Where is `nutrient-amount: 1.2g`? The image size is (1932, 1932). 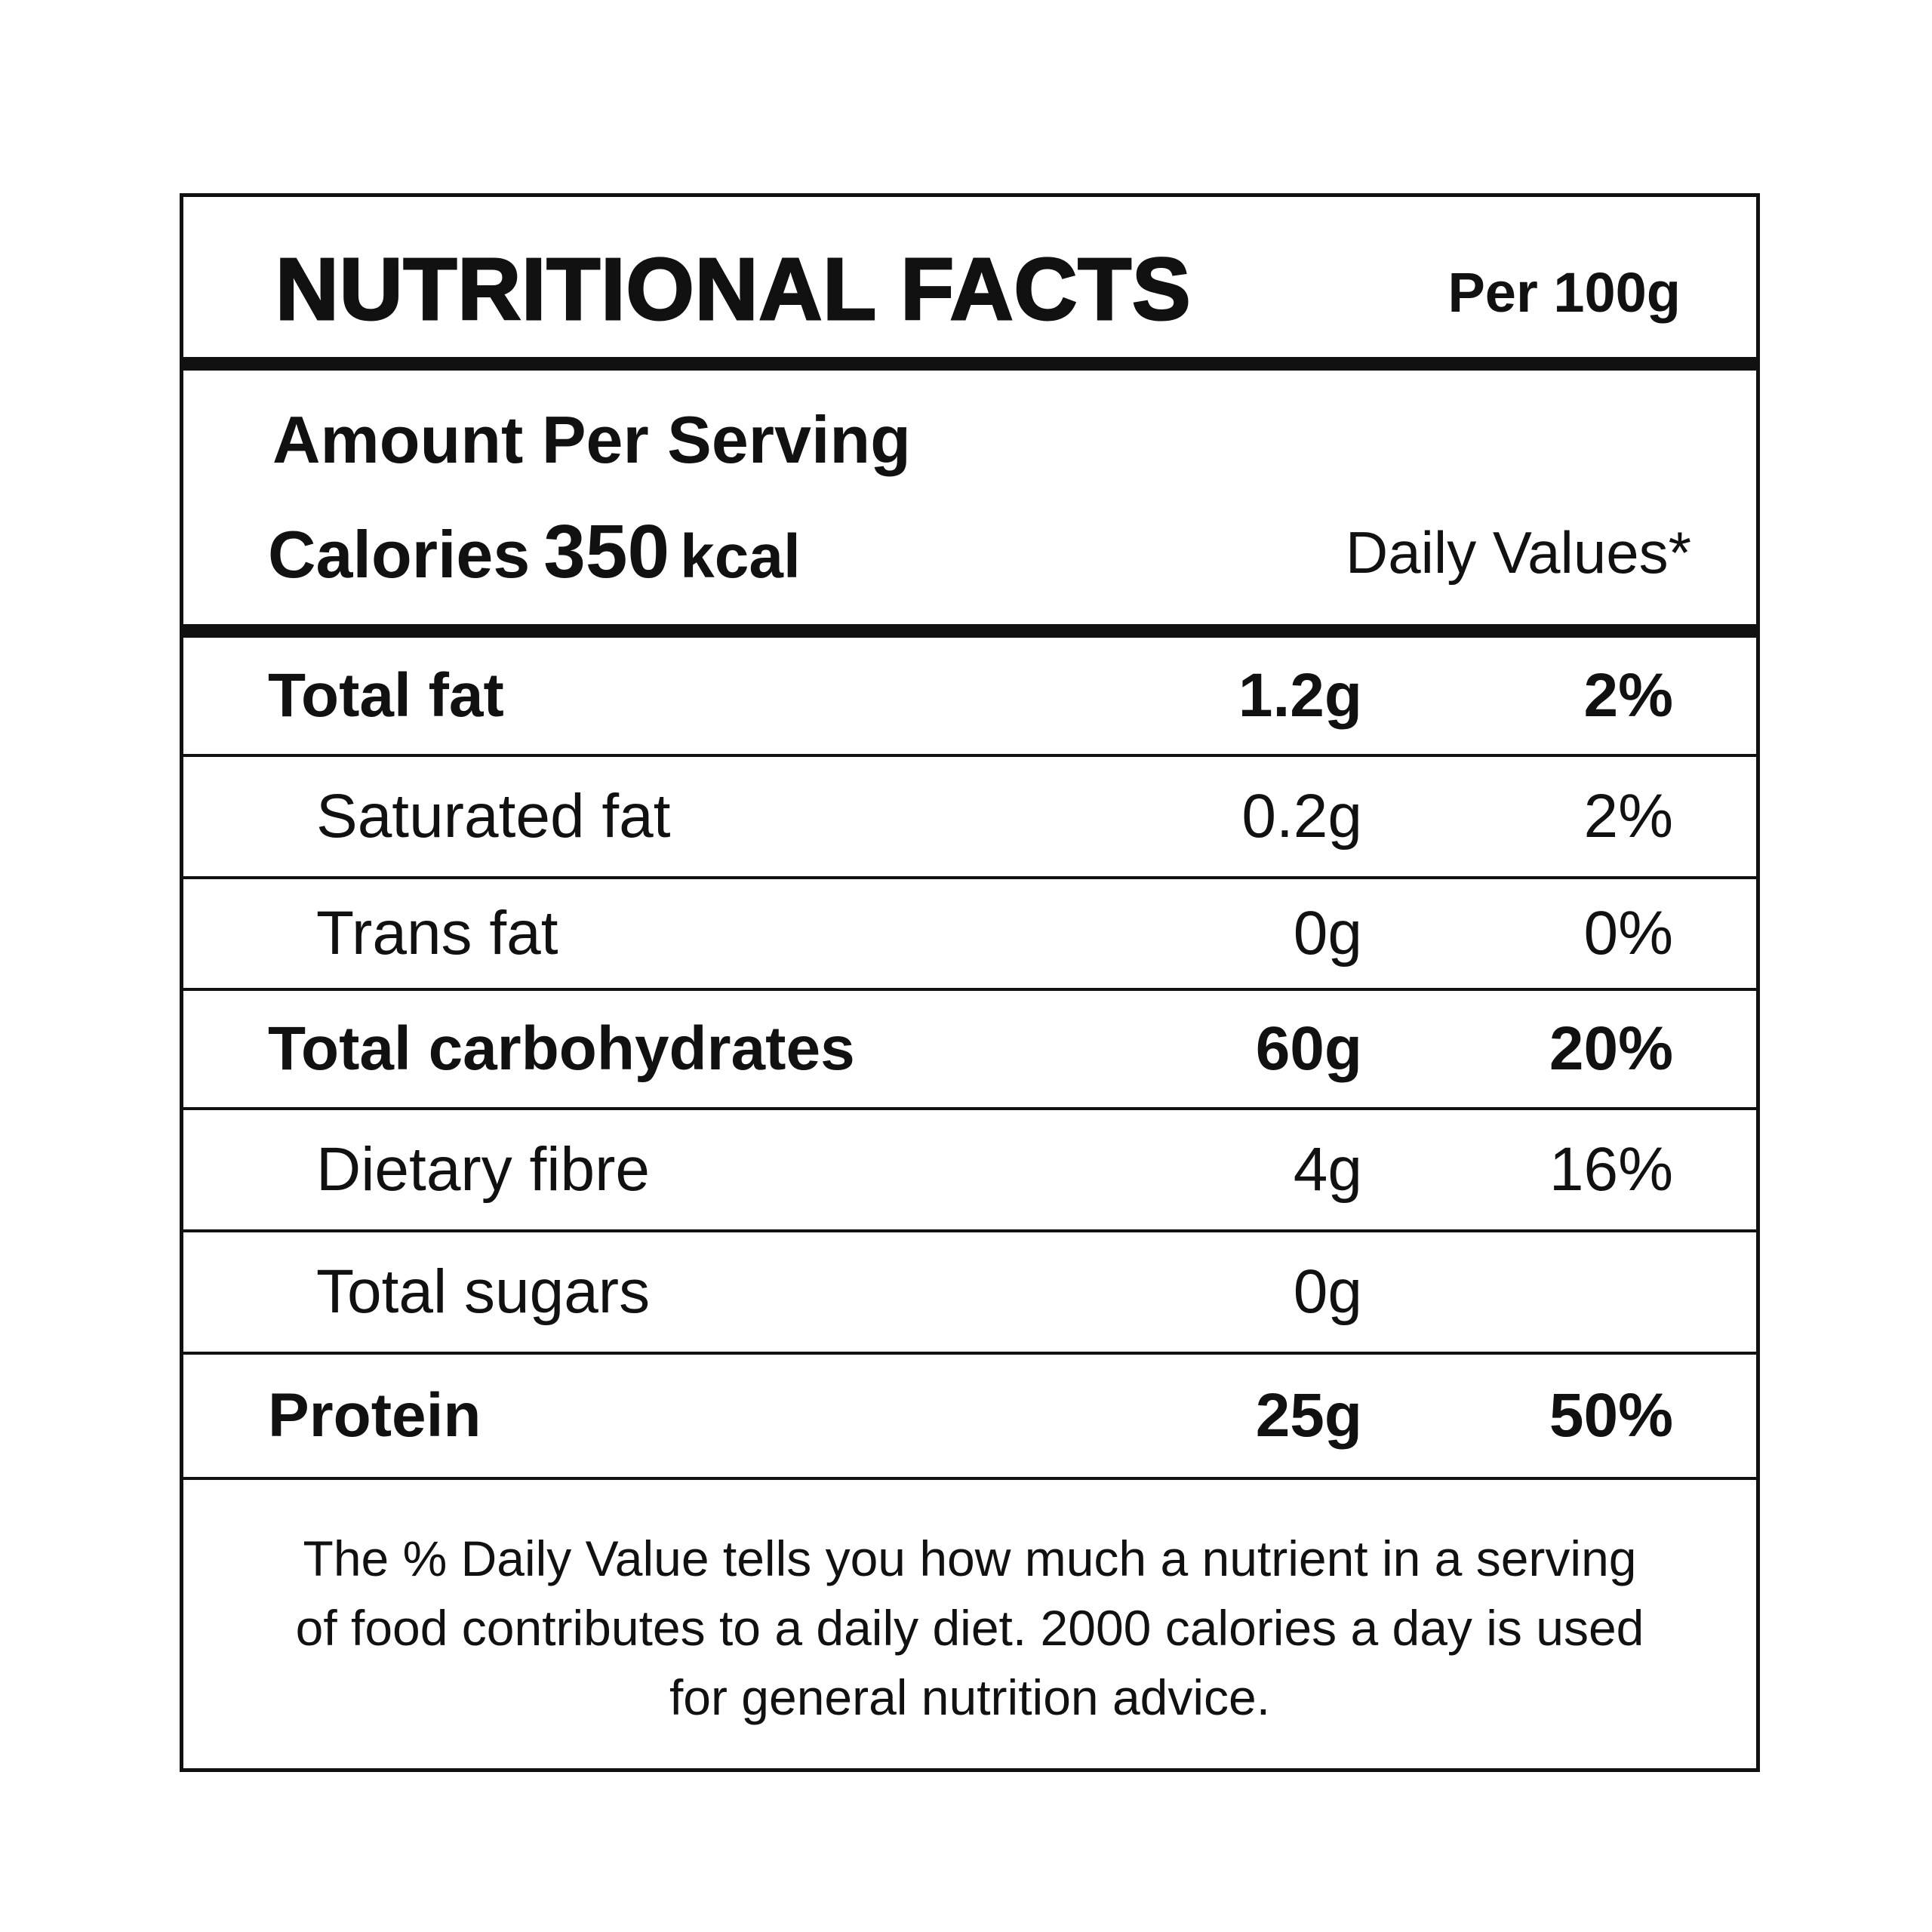 nutrient-amount: 1.2g is located at coordinates (1300, 695).